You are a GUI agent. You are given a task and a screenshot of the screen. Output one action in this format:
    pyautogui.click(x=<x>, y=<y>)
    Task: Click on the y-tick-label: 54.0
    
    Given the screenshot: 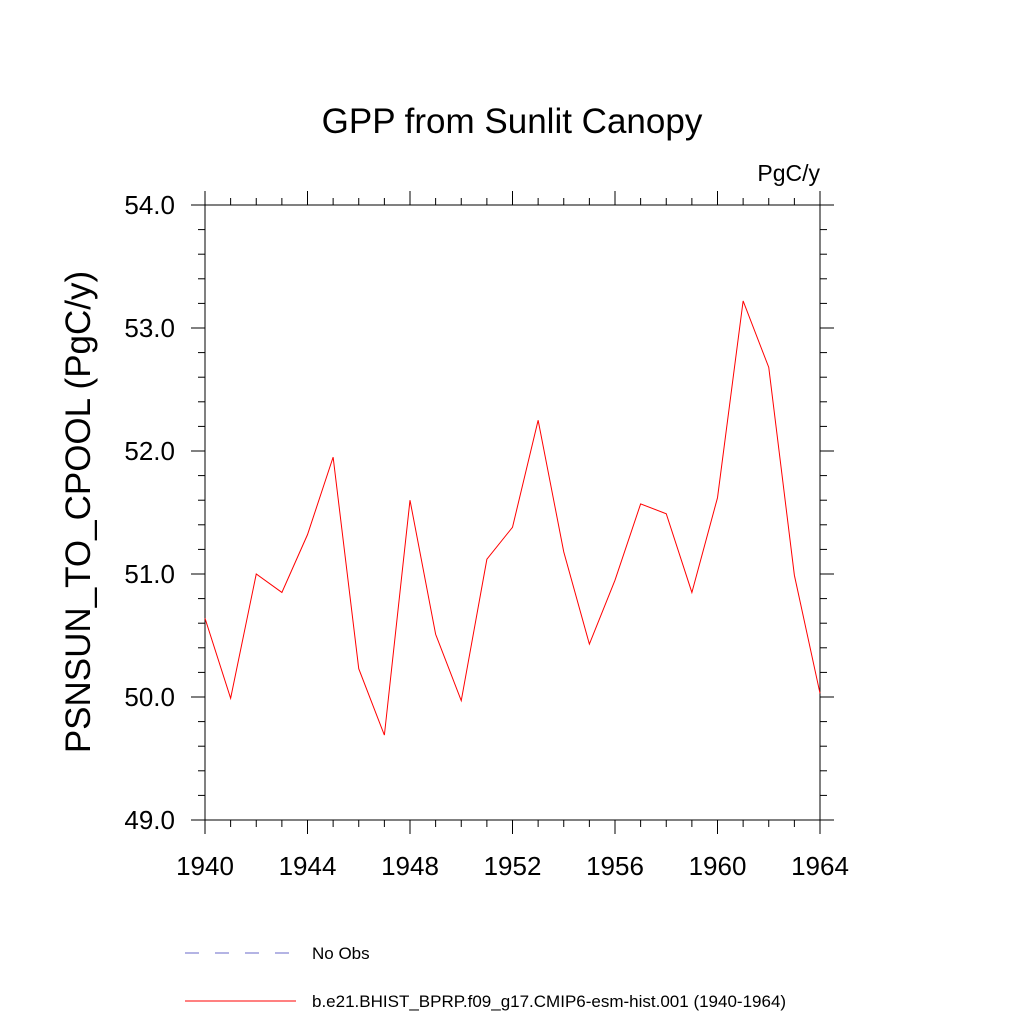 What is the action you would take?
    pyautogui.click(x=149, y=205)
    